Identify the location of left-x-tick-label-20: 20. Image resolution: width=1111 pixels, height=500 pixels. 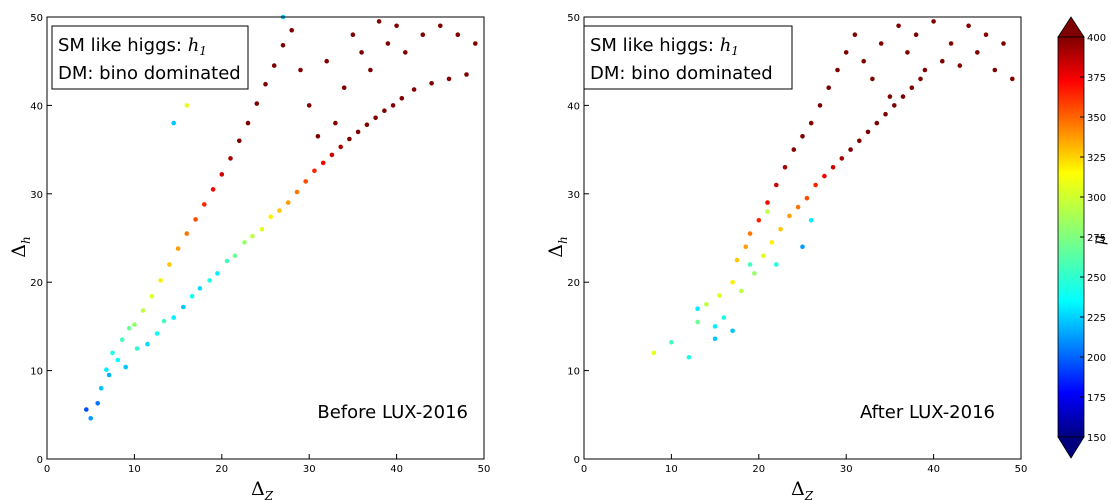
(221, 469).